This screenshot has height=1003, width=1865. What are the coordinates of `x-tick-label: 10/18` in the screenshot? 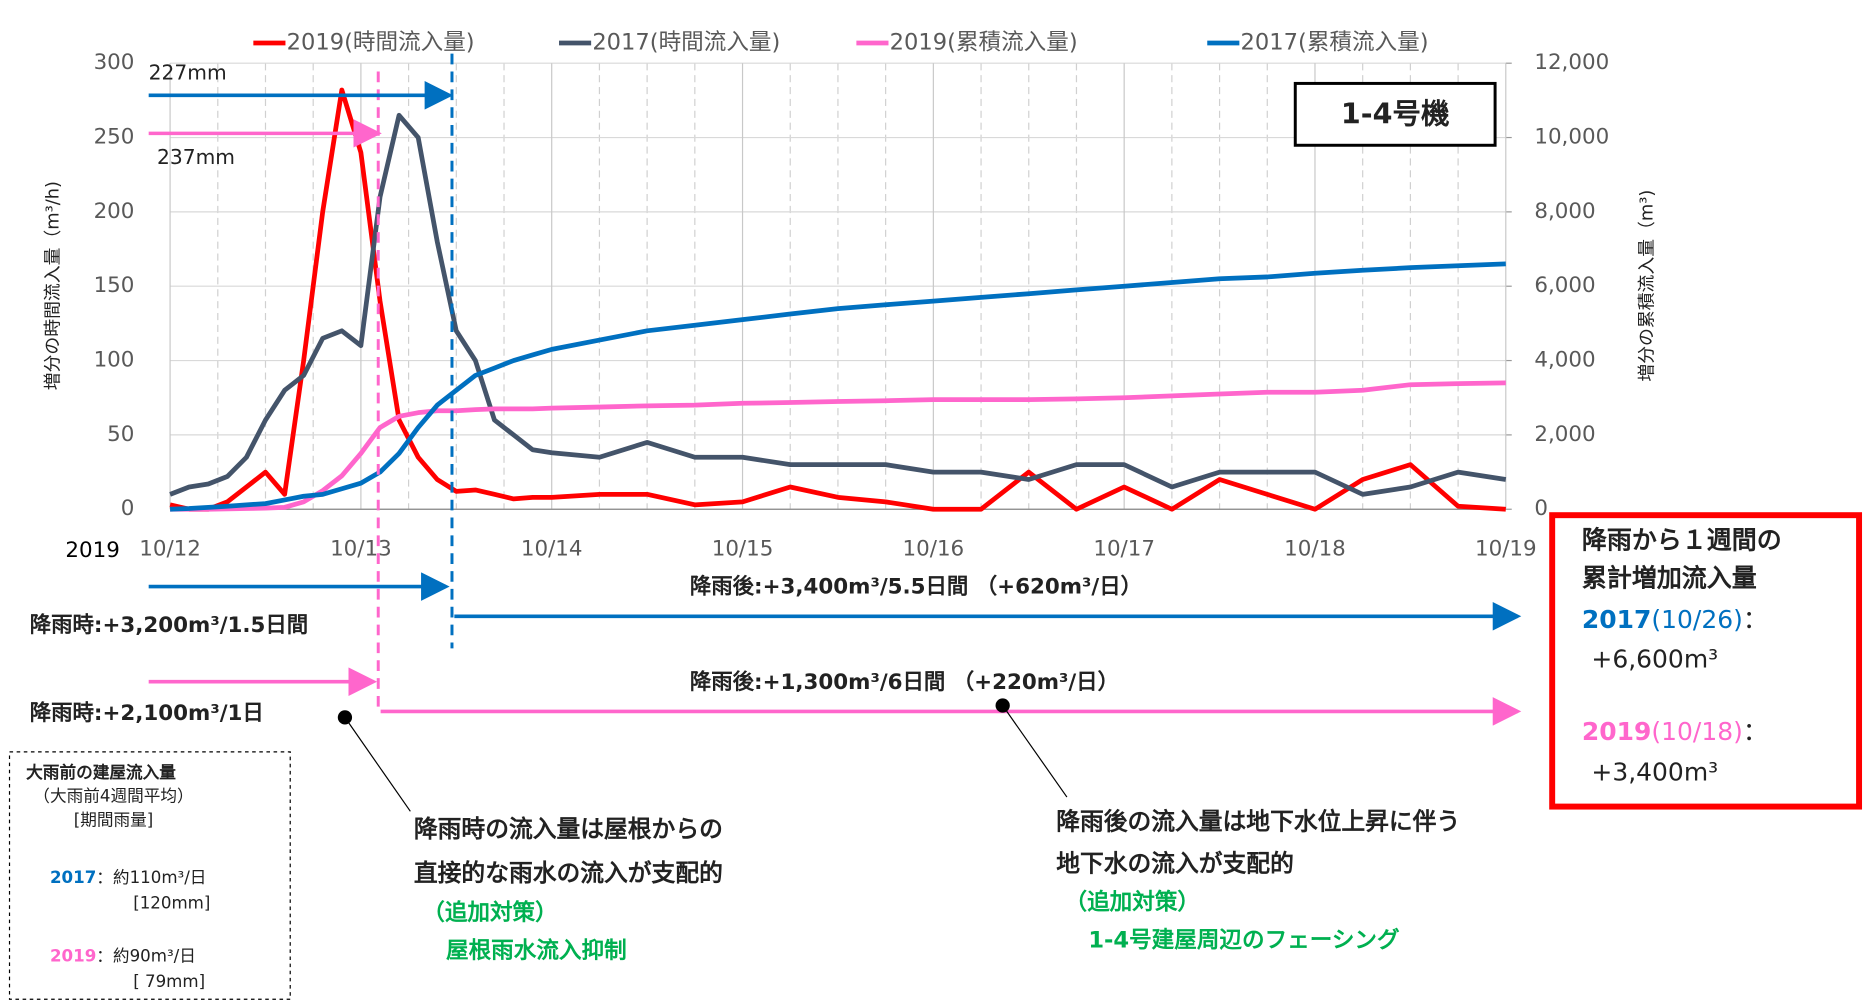 It's located at (1315, 549).